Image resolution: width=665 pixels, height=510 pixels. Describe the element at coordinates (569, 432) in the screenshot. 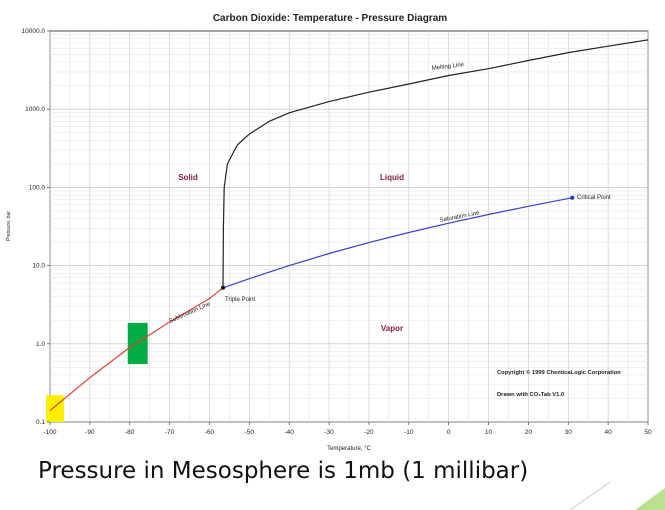

I see `x-tick-label: 30` at that location.